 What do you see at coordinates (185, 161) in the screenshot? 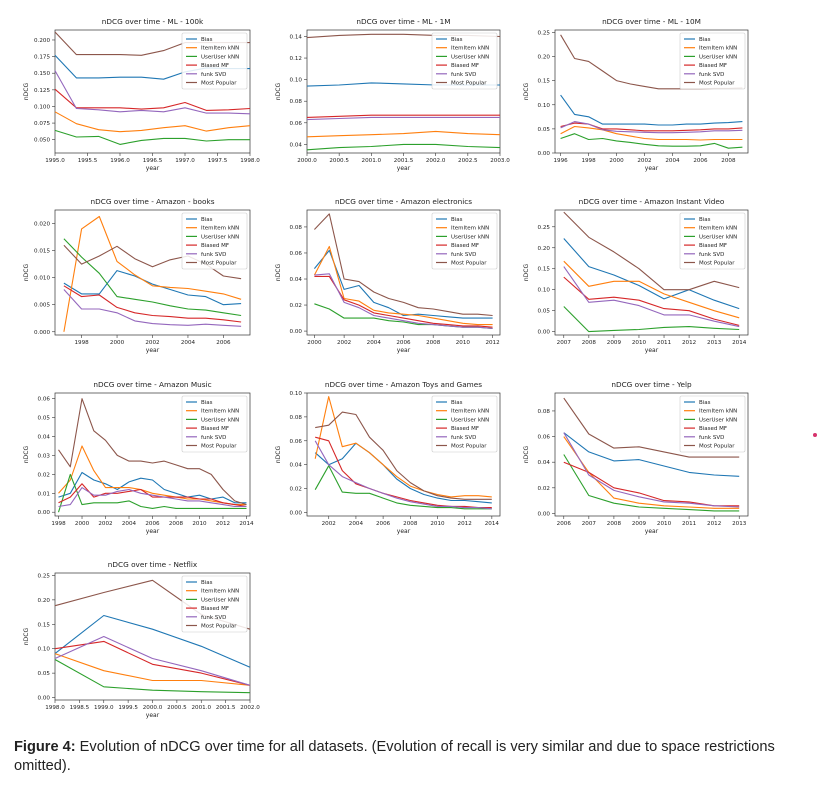
I see `x-tick-label: 1997.0` at bounding box center [185, 161].